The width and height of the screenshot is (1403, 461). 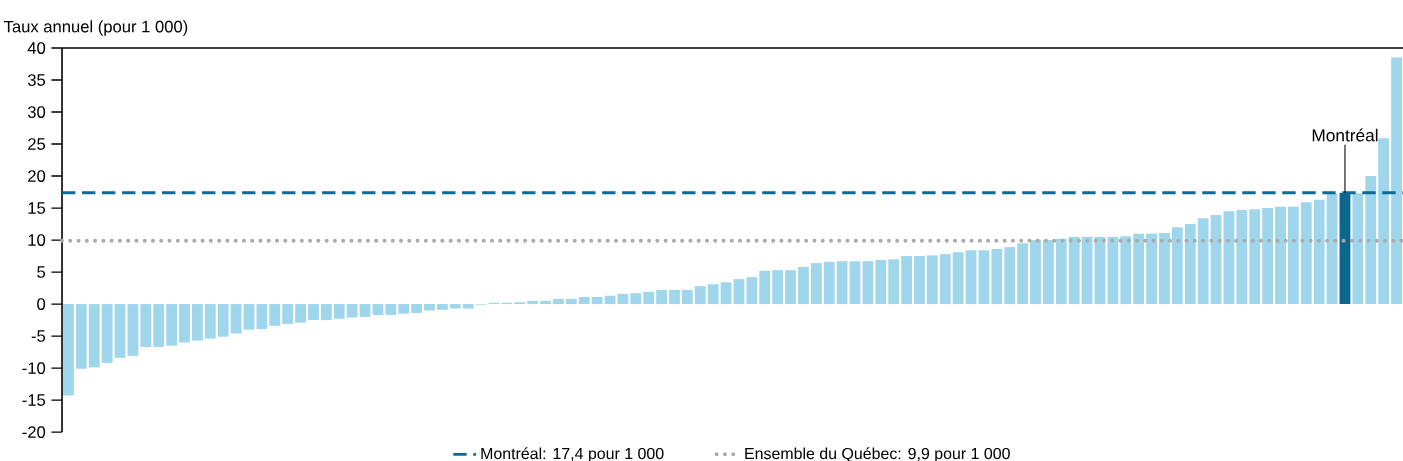 What do you see at coordinates (36, 47) in the screenshot?
I see `y-tick-label: 40` at bounding box center [36, 47].